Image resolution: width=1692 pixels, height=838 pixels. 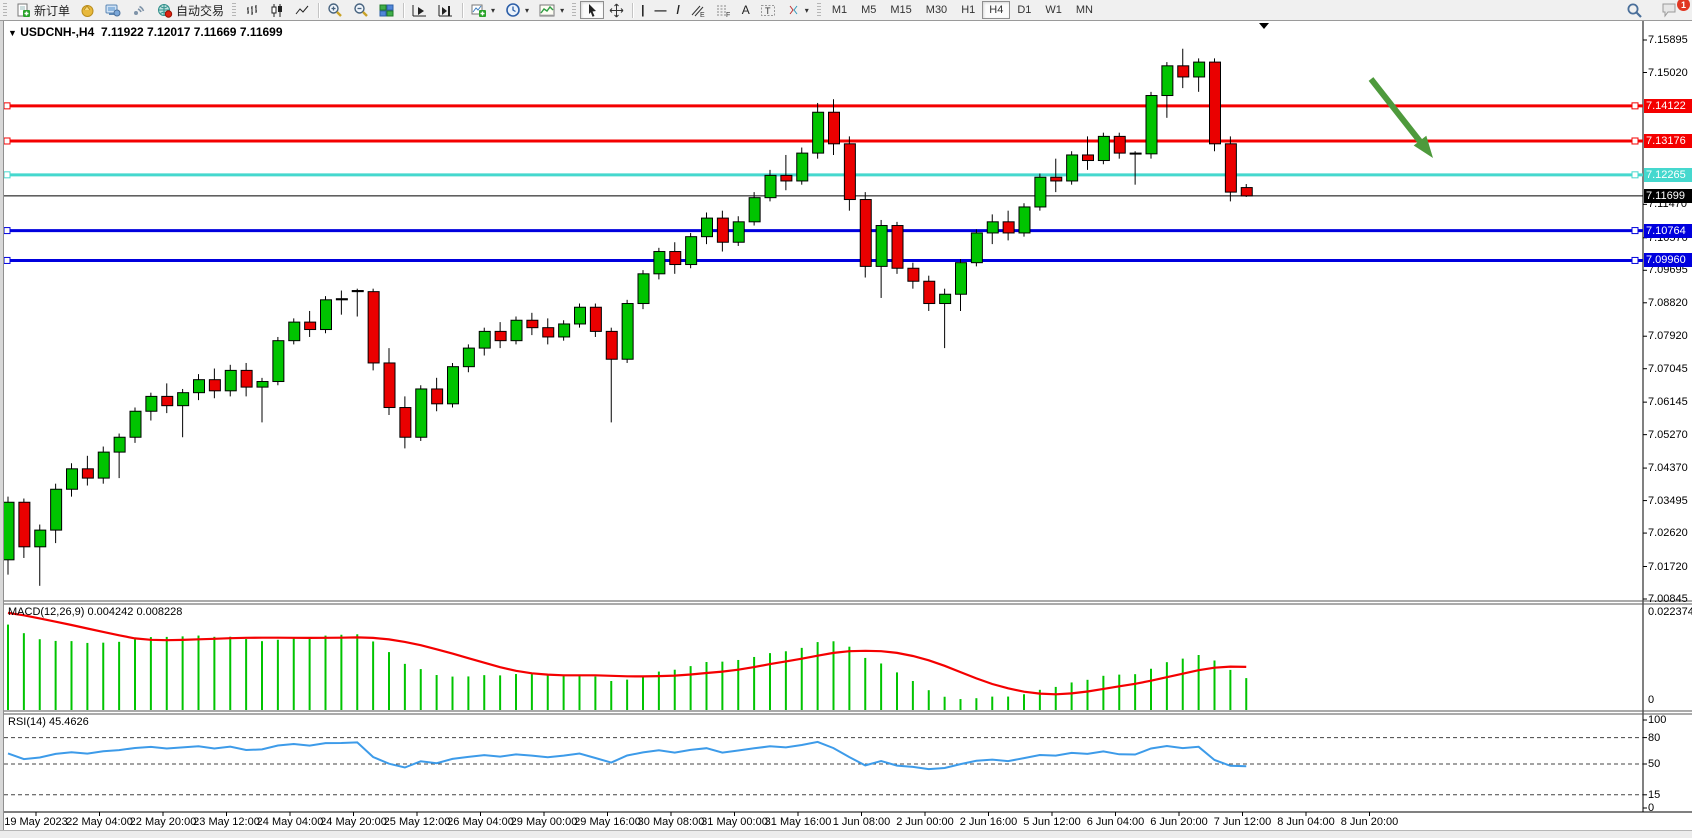 I want to click on arrows-tool-button: ▾, so click(x=797, y=10).